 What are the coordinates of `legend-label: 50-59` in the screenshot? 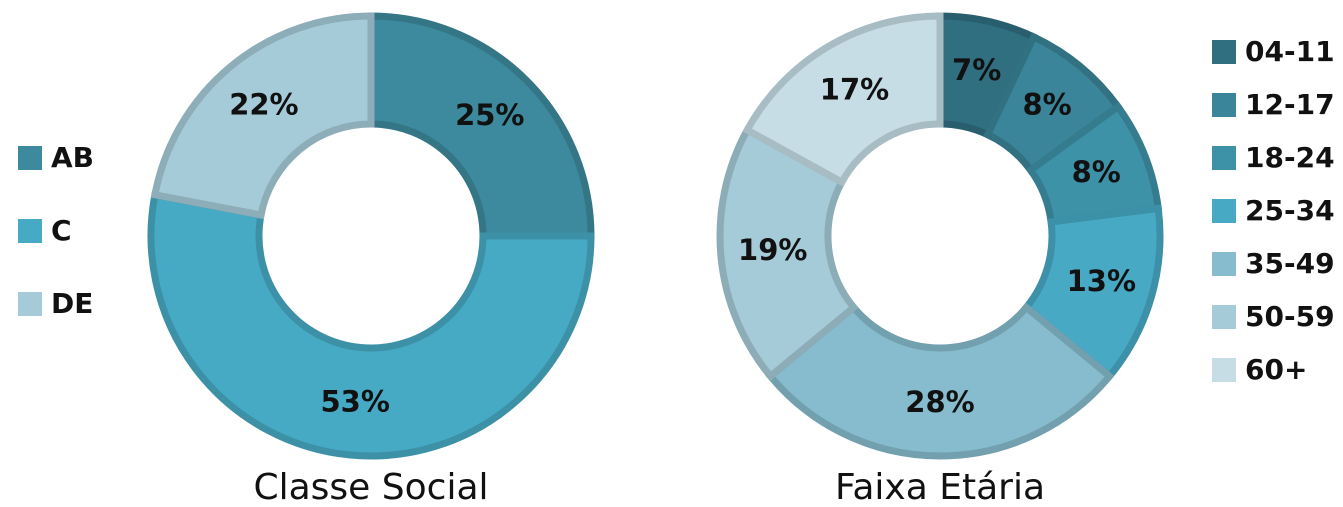 It's located at (1290, 316).